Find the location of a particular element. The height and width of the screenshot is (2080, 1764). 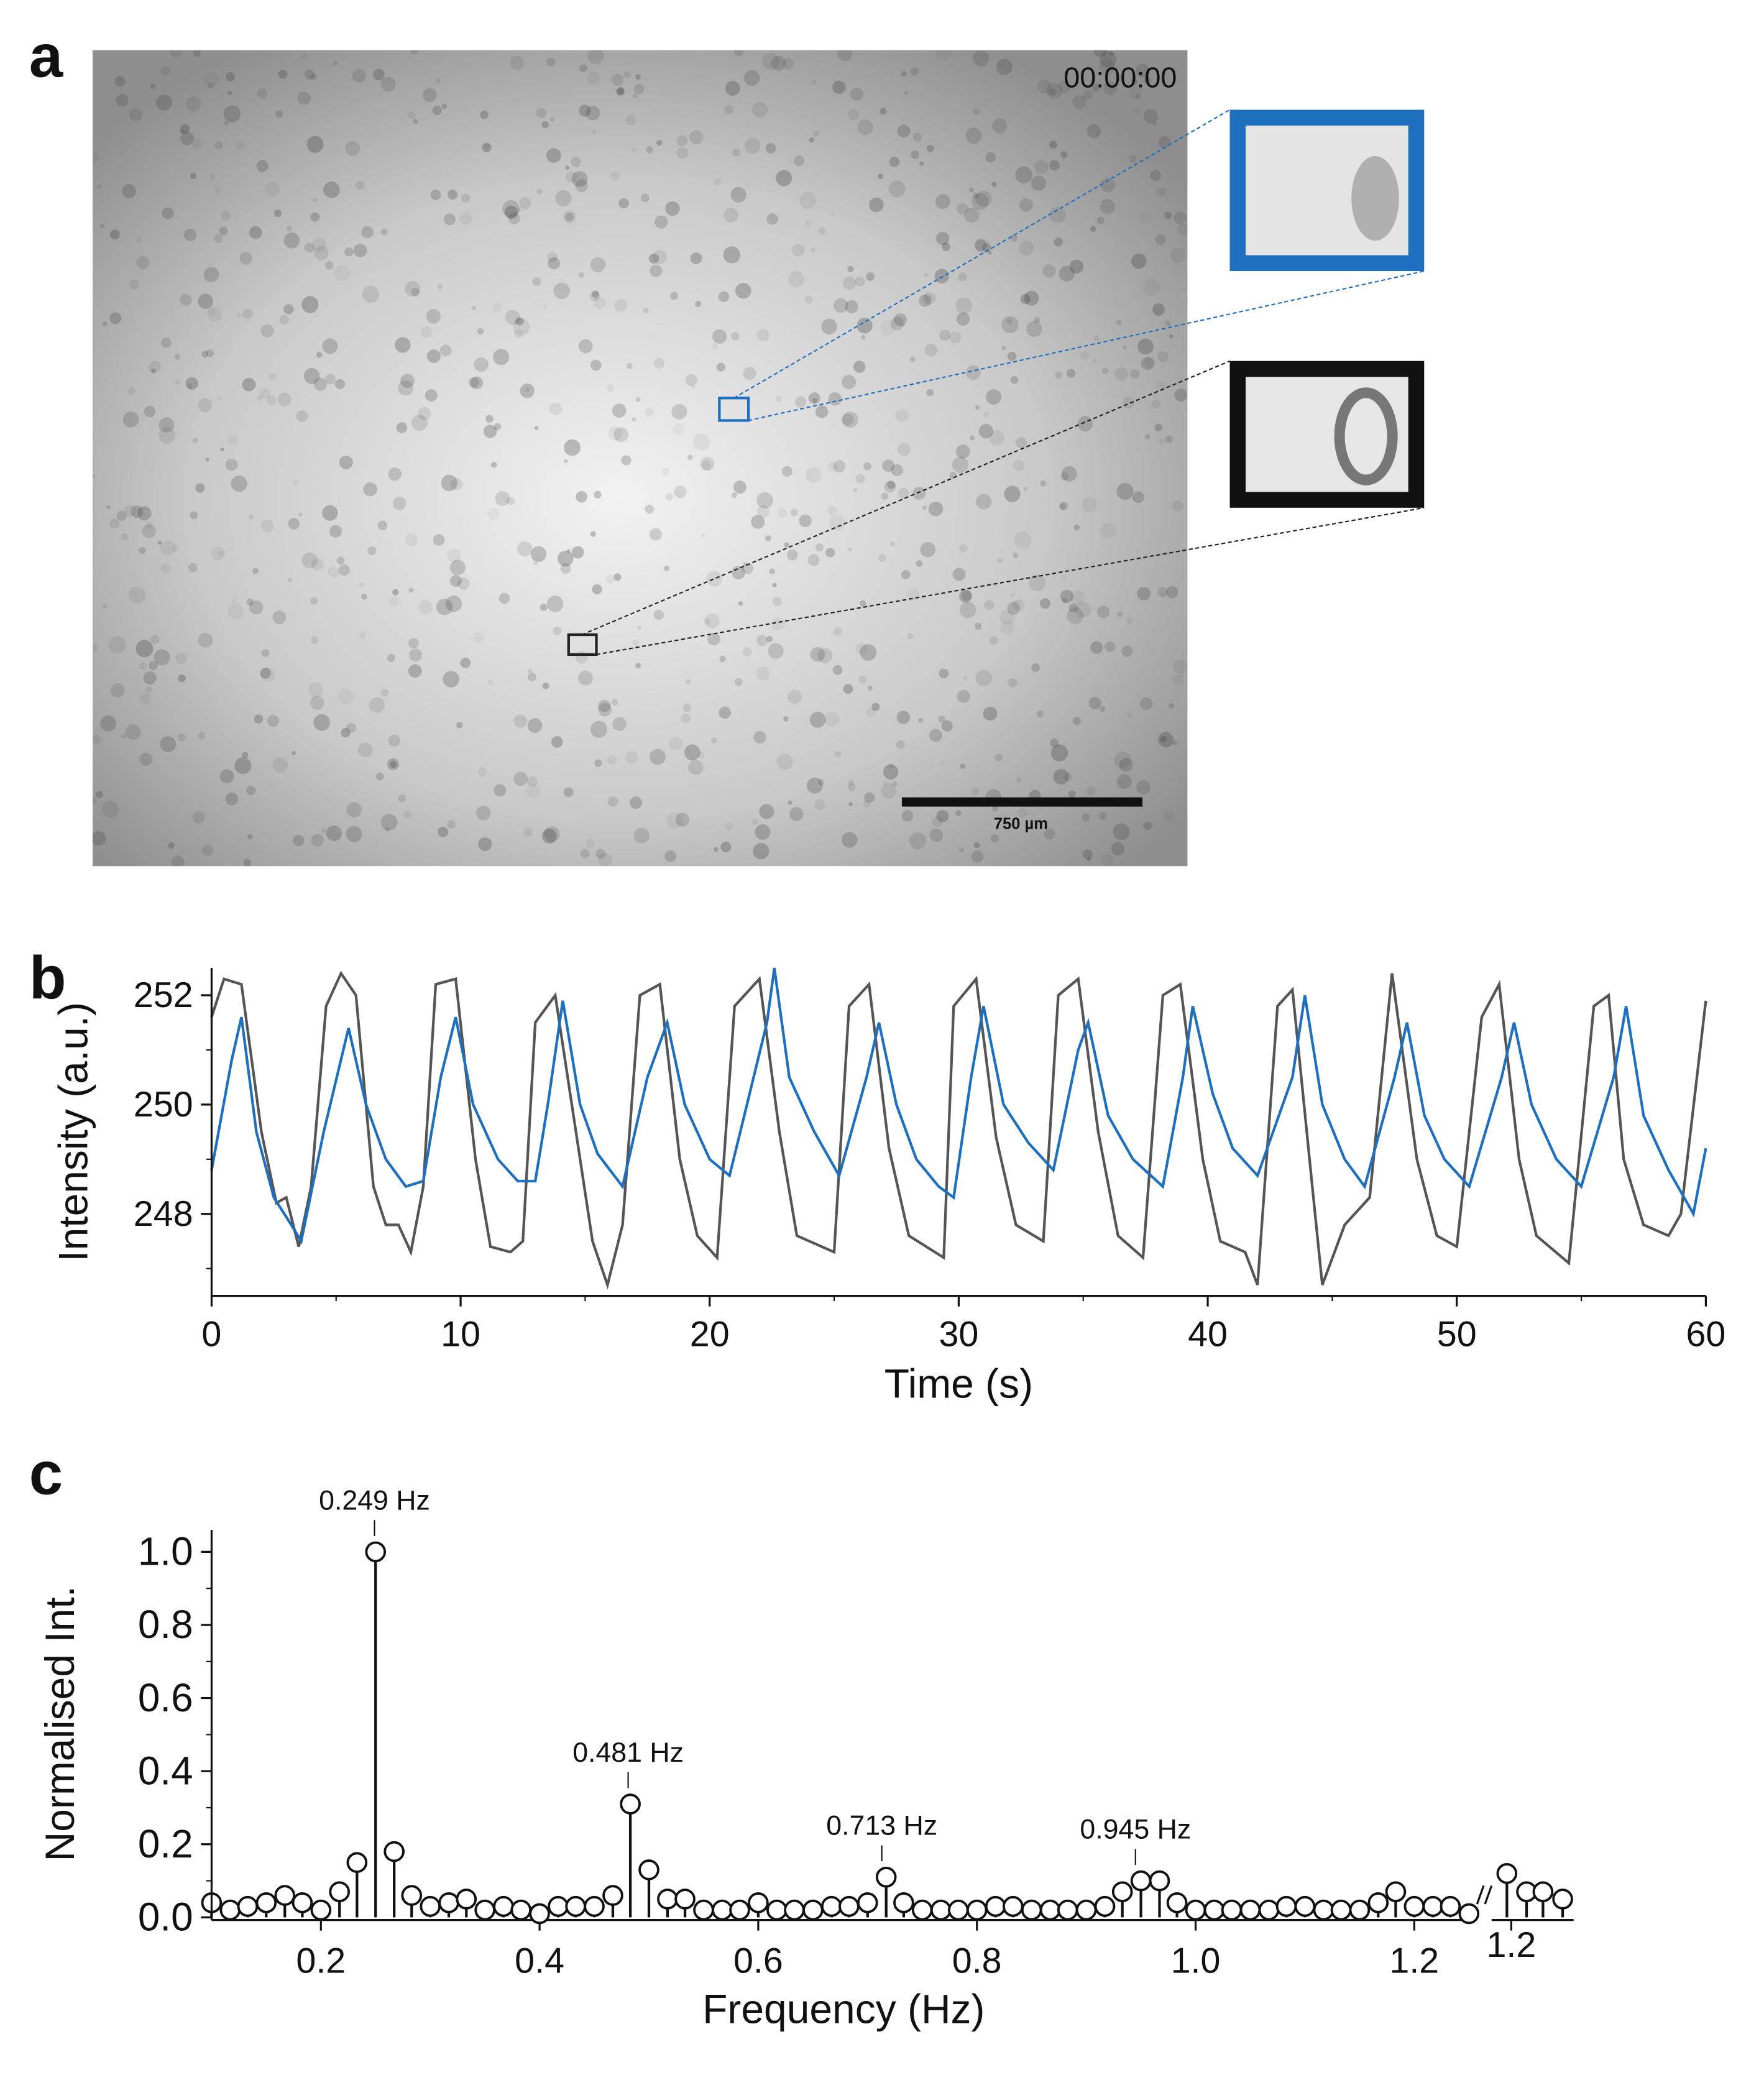

annotation: 0.945 Hz is located at coordinates (1135, 1829).